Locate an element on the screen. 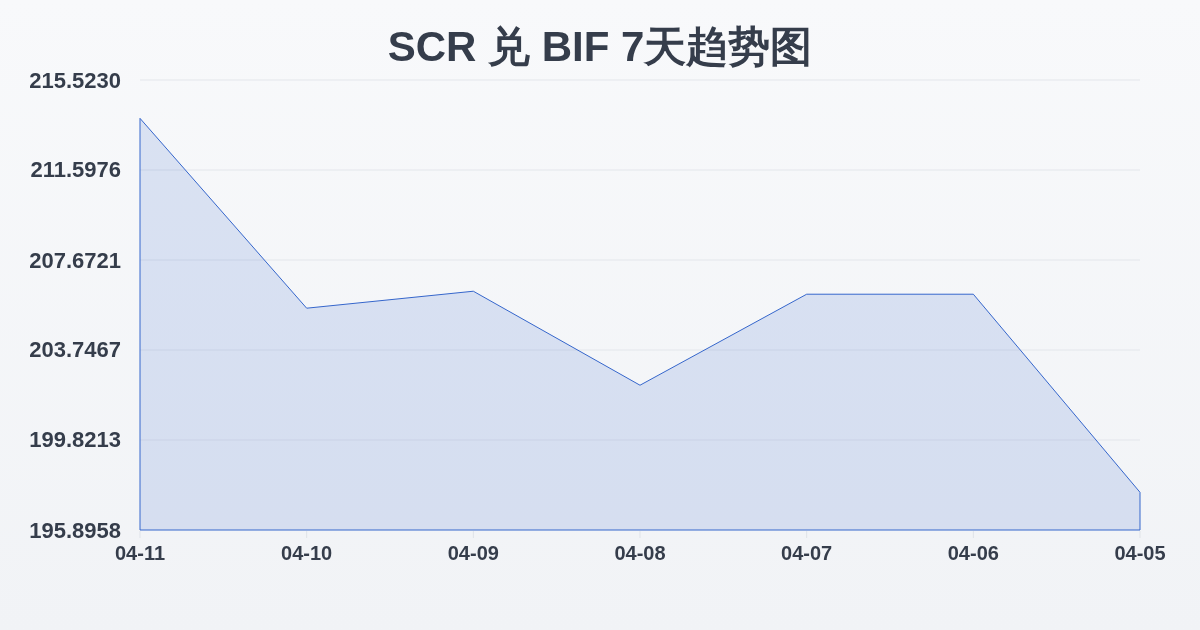 The image size is (1200, 630). x-tick-label: 04-09 is located at coordinates (473, 553).